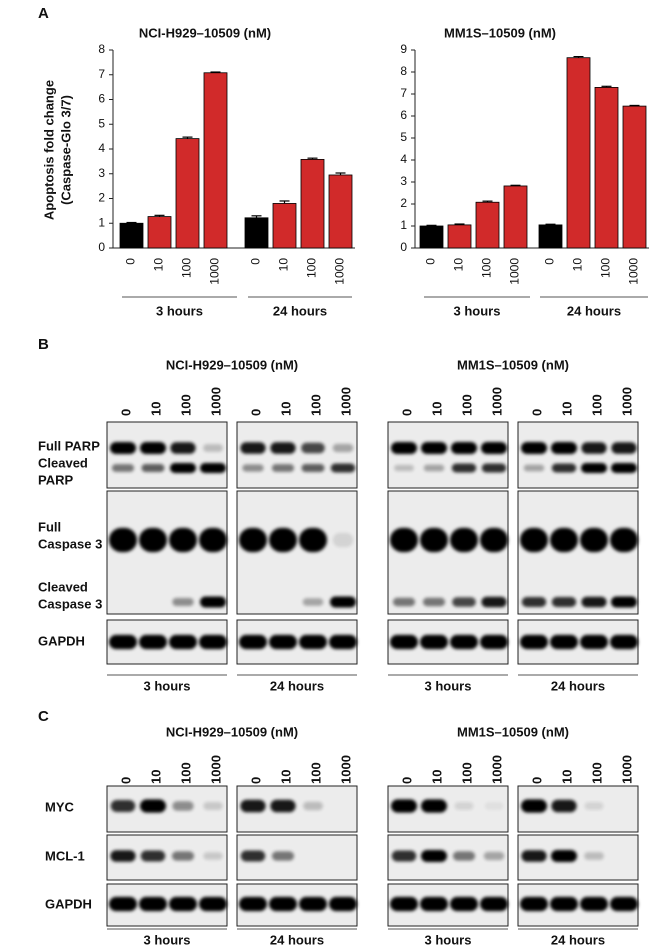  Describe the element at coordinates (101, 99) in the screenshot. I see `y-tick-label: 6` at that location.